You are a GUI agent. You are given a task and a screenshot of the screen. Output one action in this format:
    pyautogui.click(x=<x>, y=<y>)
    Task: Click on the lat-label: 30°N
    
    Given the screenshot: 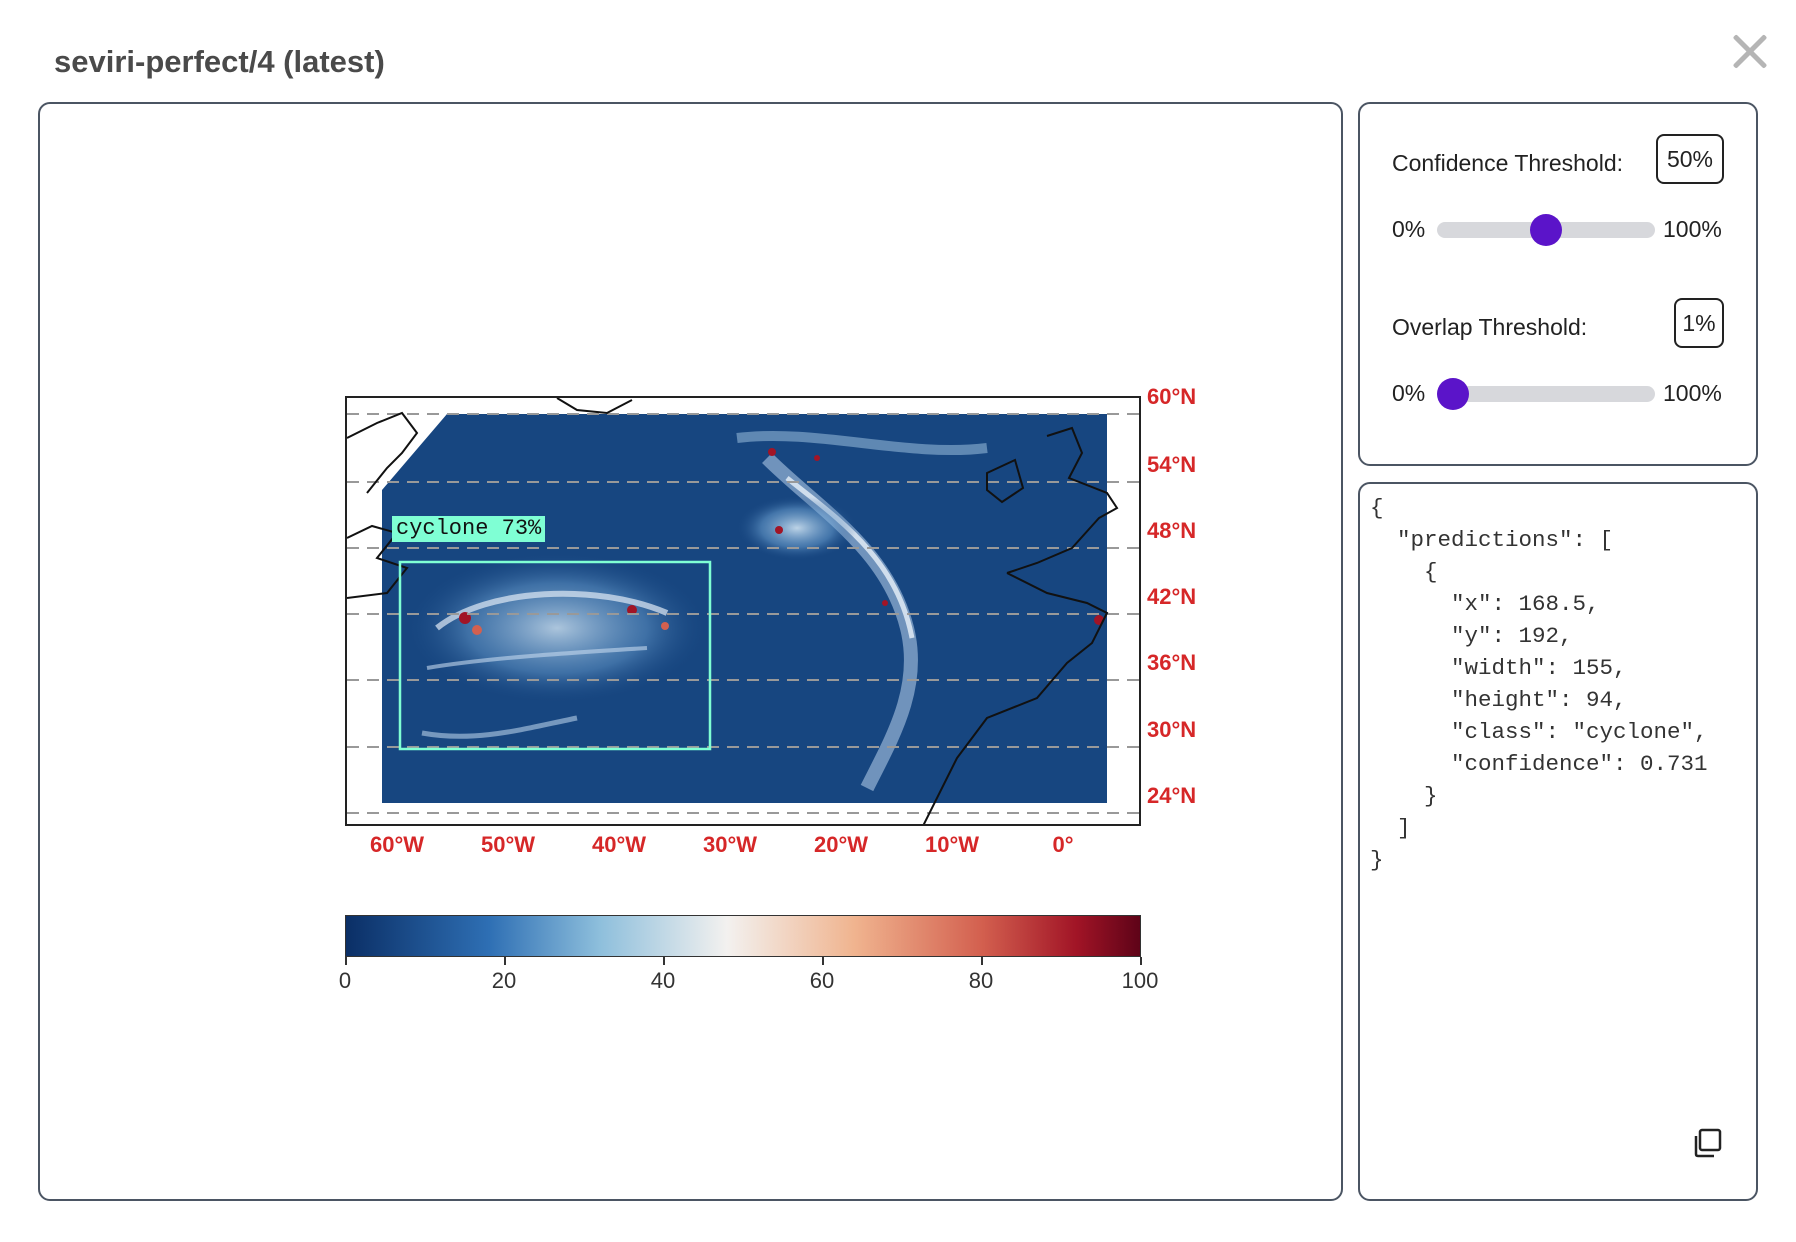 What is the action you would take?
    pyautogui.click(x=1172, y=729)
    